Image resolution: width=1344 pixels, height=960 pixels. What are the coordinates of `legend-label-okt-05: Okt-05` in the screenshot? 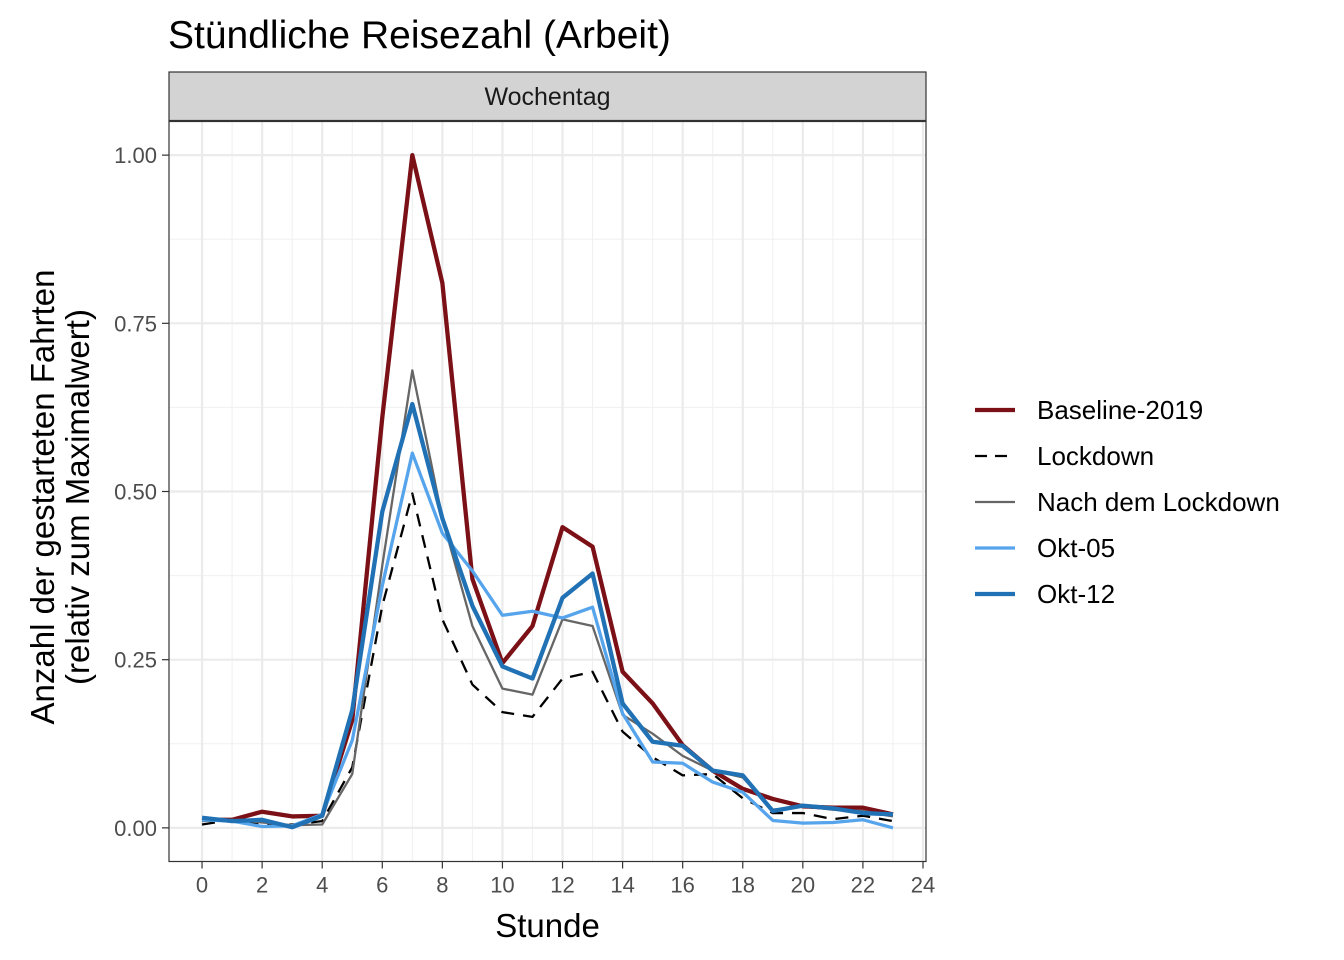 It's located at (1076, 548).